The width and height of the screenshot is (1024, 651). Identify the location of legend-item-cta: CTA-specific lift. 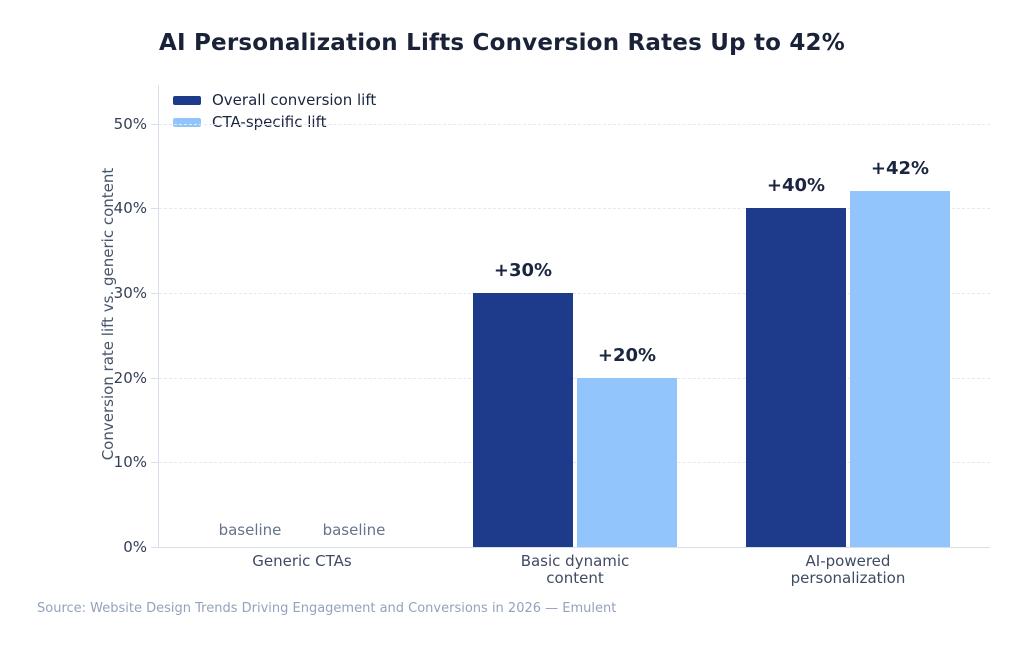
(274, 122).